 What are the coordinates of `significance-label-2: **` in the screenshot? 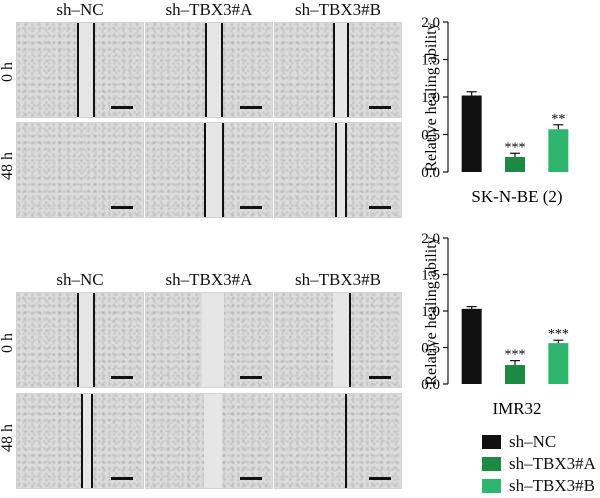 It's located at (558, 119).